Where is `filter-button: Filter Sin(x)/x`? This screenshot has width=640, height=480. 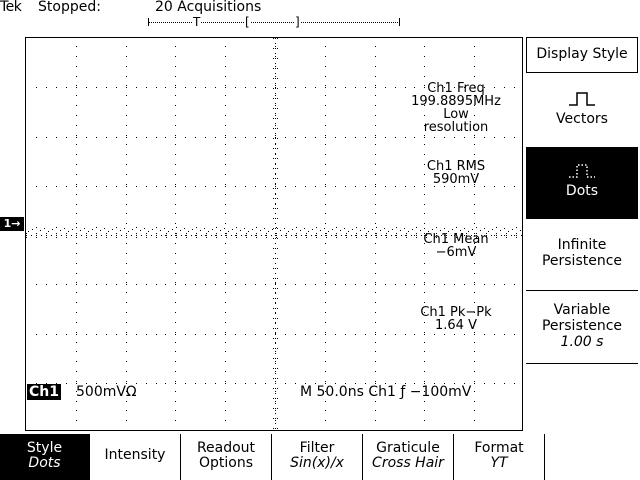 filter-button: Filter Sin(x)/x is located at coordinates (317, 457).